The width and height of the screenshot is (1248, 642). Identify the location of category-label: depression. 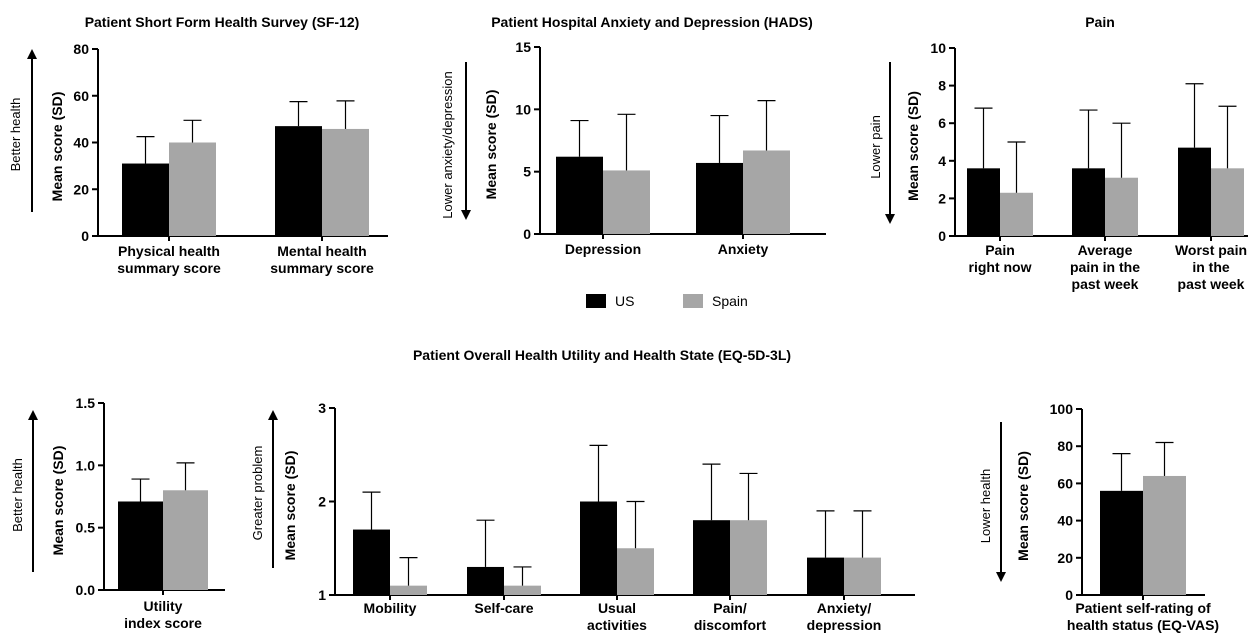
(844, 625).